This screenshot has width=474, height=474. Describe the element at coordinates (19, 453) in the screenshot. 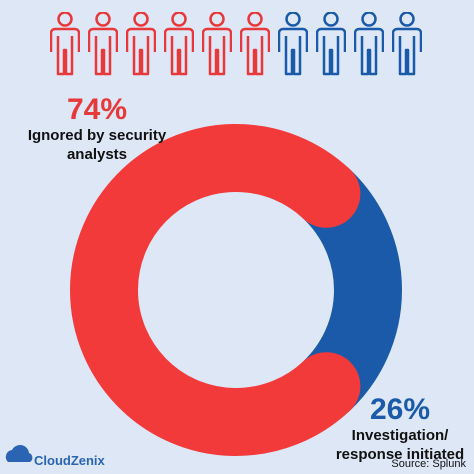

I see `logo-cloud` at that location.